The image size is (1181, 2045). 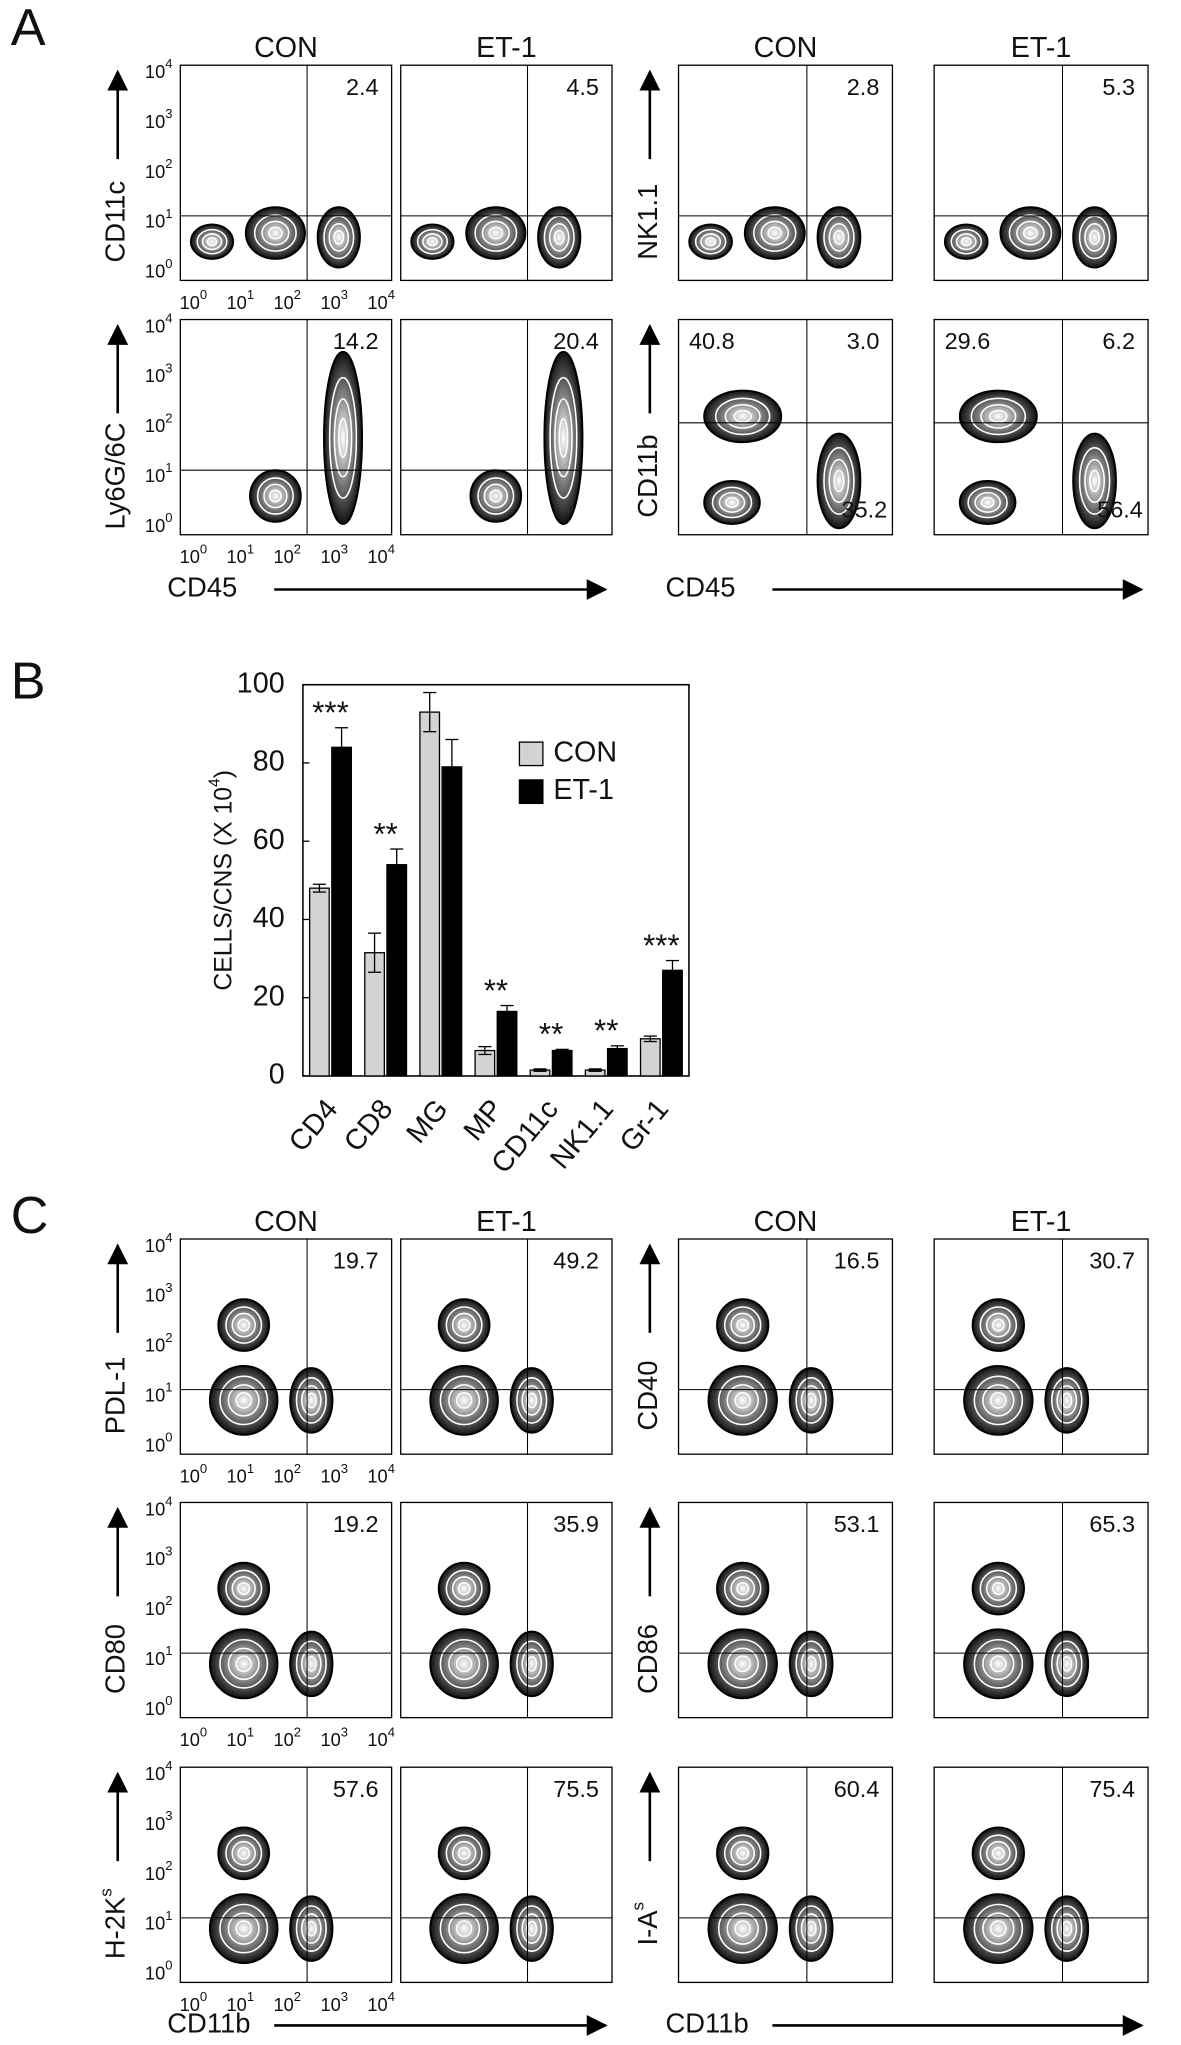 What do you see at coordinates (1041, 1222) in the screenshot?
I see `column-header: ET-1` at bounding box center [1041, 1222].